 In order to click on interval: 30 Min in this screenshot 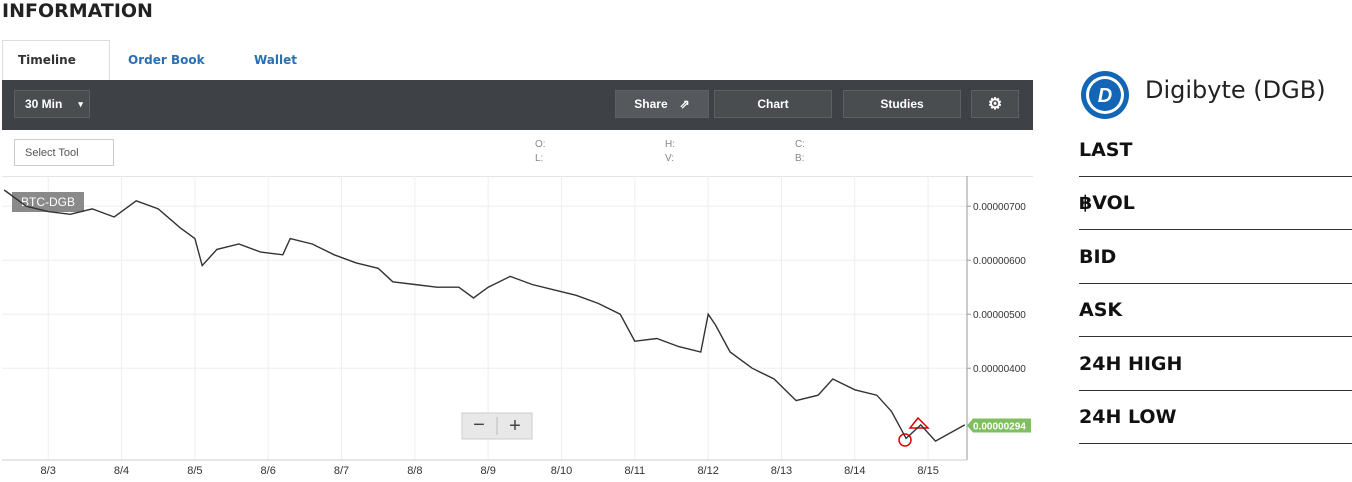, I will do `click(44, 104)`.